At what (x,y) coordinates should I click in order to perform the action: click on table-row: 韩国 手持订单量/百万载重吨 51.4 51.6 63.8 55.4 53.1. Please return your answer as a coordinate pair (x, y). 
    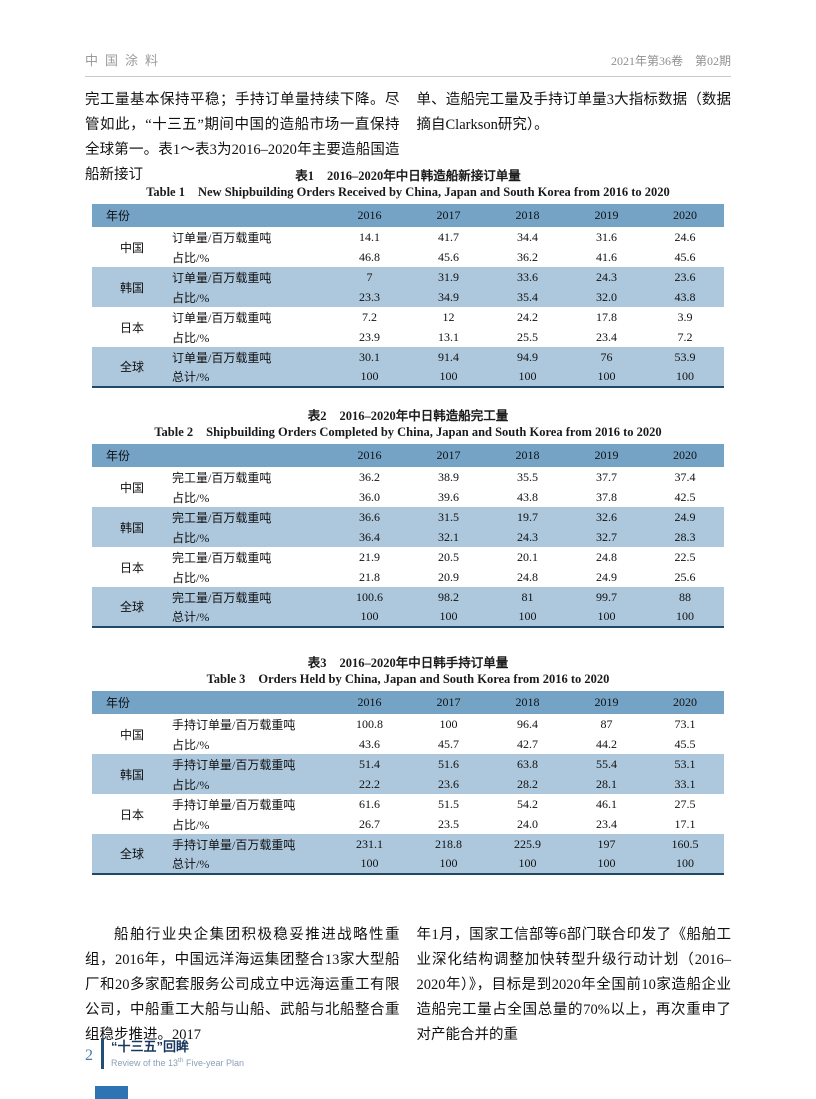
    Looking at the image, I should click on (408, 774).